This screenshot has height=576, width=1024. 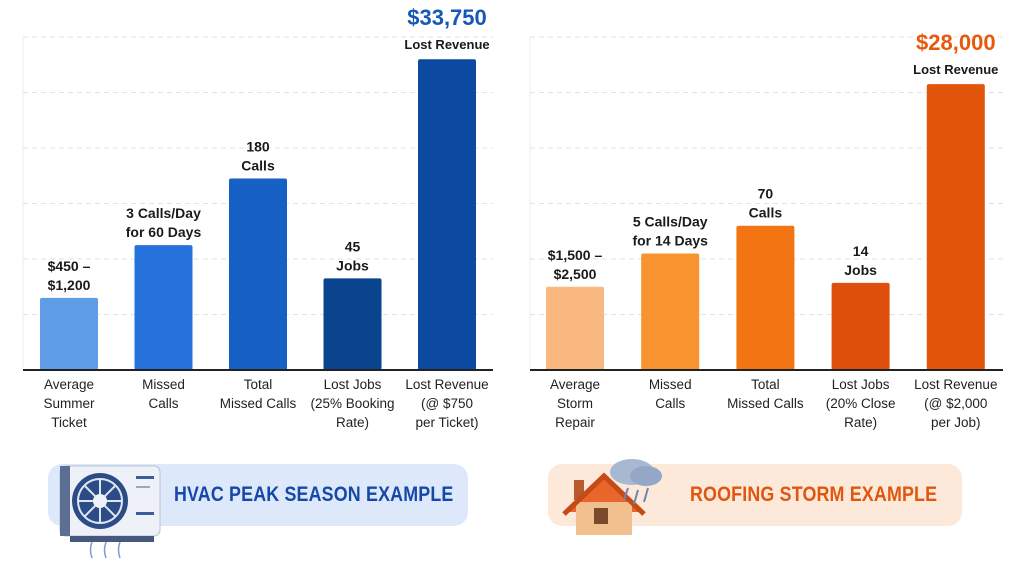 What do you see at coordinates (69, 422) in the screenshot?
I see `x-tick-label: Ticket` at bounding box center [69, 422].